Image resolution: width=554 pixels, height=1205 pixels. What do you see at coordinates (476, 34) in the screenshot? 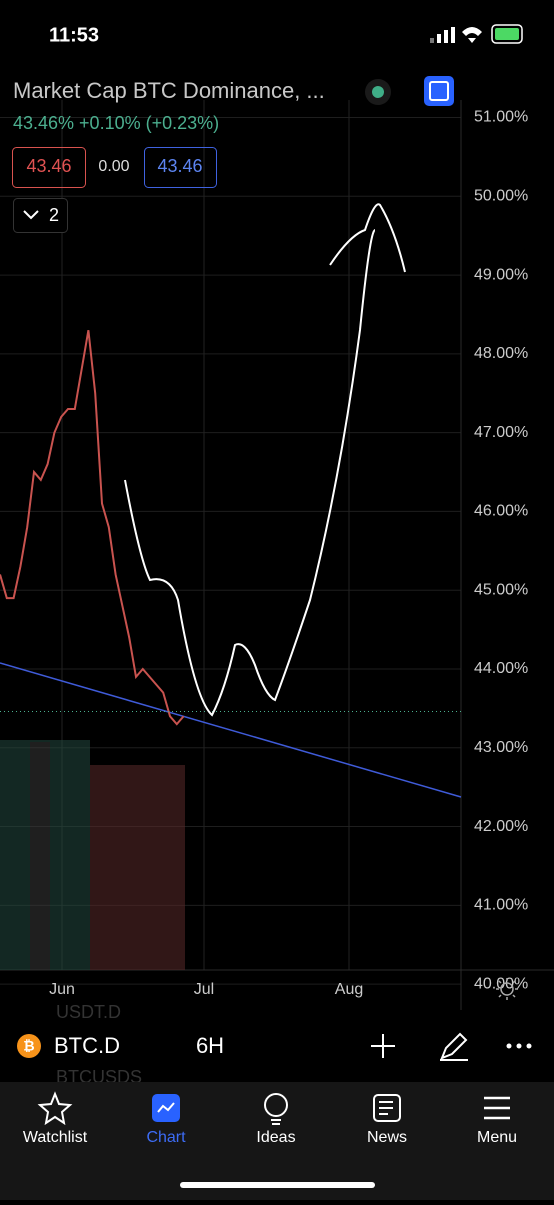
I see `status-icons` at bounding box center [476, 34].